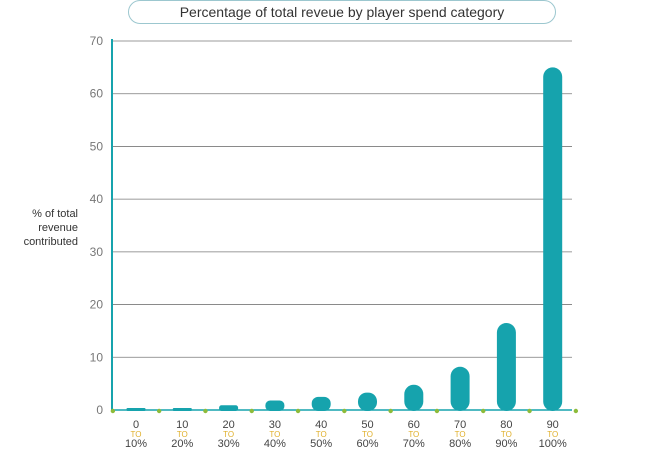 The height and width of the screenshot is (450, 650). What do you see at coordinates (99, 410) in the screenshot?
I see `y-tick-label: 0` at bounding box center [99, 410].